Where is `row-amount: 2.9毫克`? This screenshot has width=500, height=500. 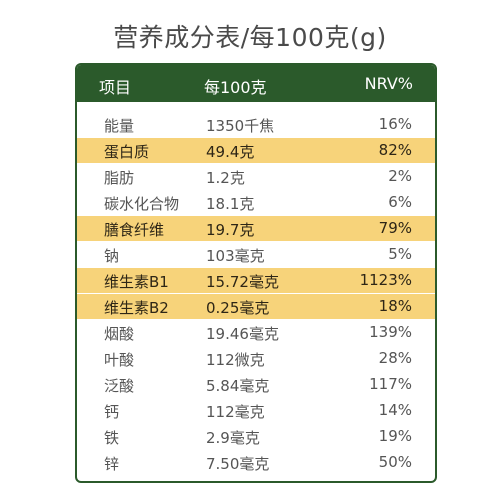
row-amount: 2.9毫克 is located at coordinates (233, 438).